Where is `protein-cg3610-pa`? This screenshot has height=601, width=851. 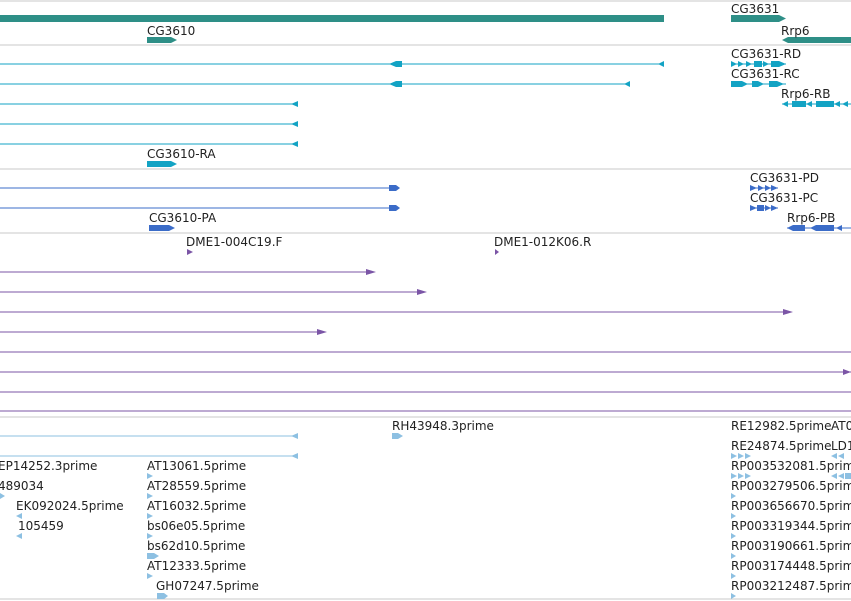
protein-cg3610-pa is located at coordinates (159, 228).